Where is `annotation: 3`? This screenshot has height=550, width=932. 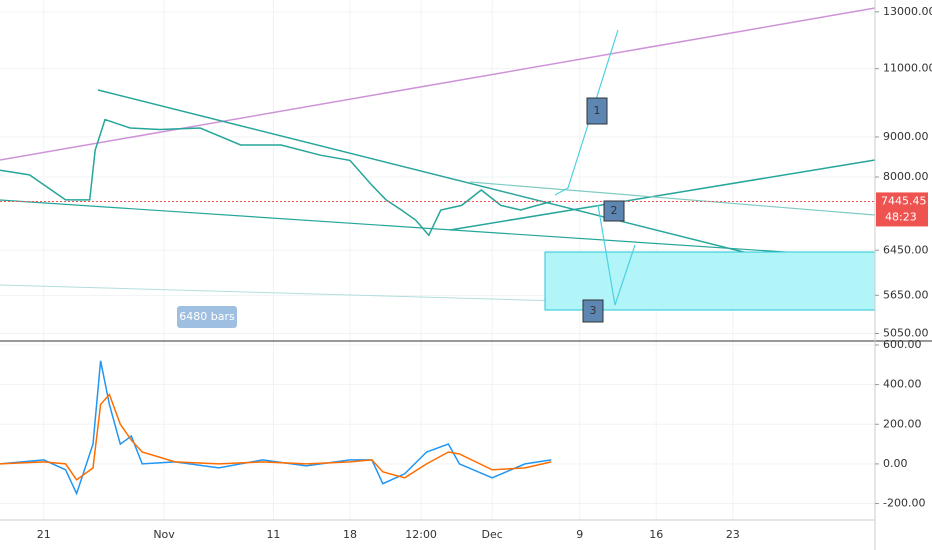
annotation: 3 is located at coordinates (593, 310).